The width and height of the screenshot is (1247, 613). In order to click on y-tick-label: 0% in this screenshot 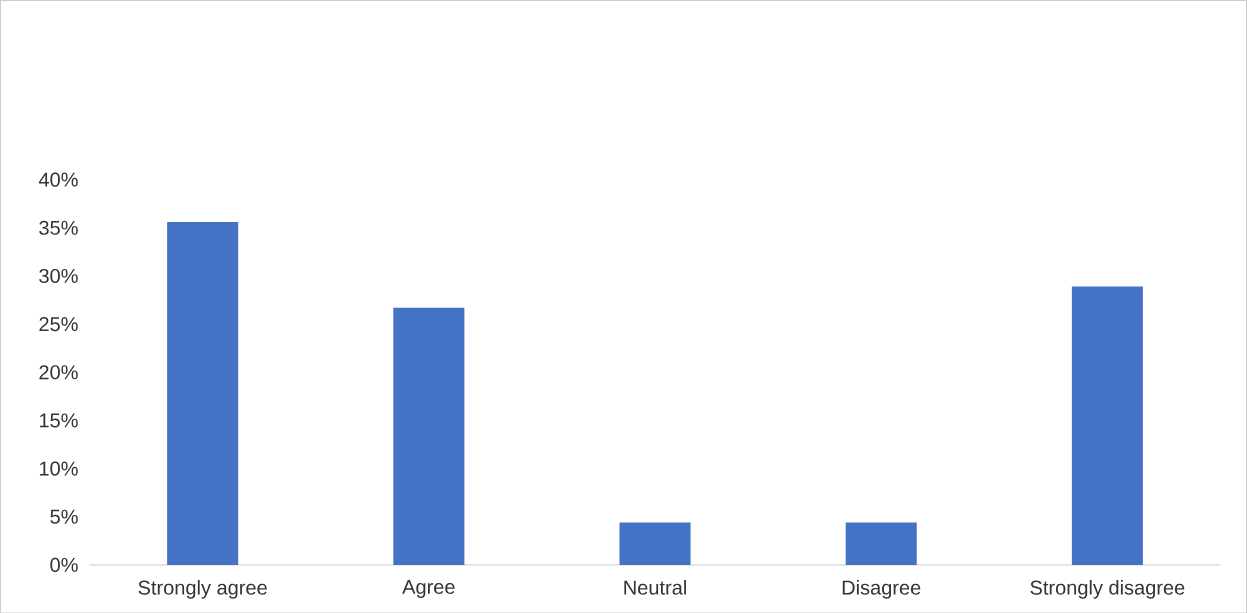, I will do `click(64, 564)`.